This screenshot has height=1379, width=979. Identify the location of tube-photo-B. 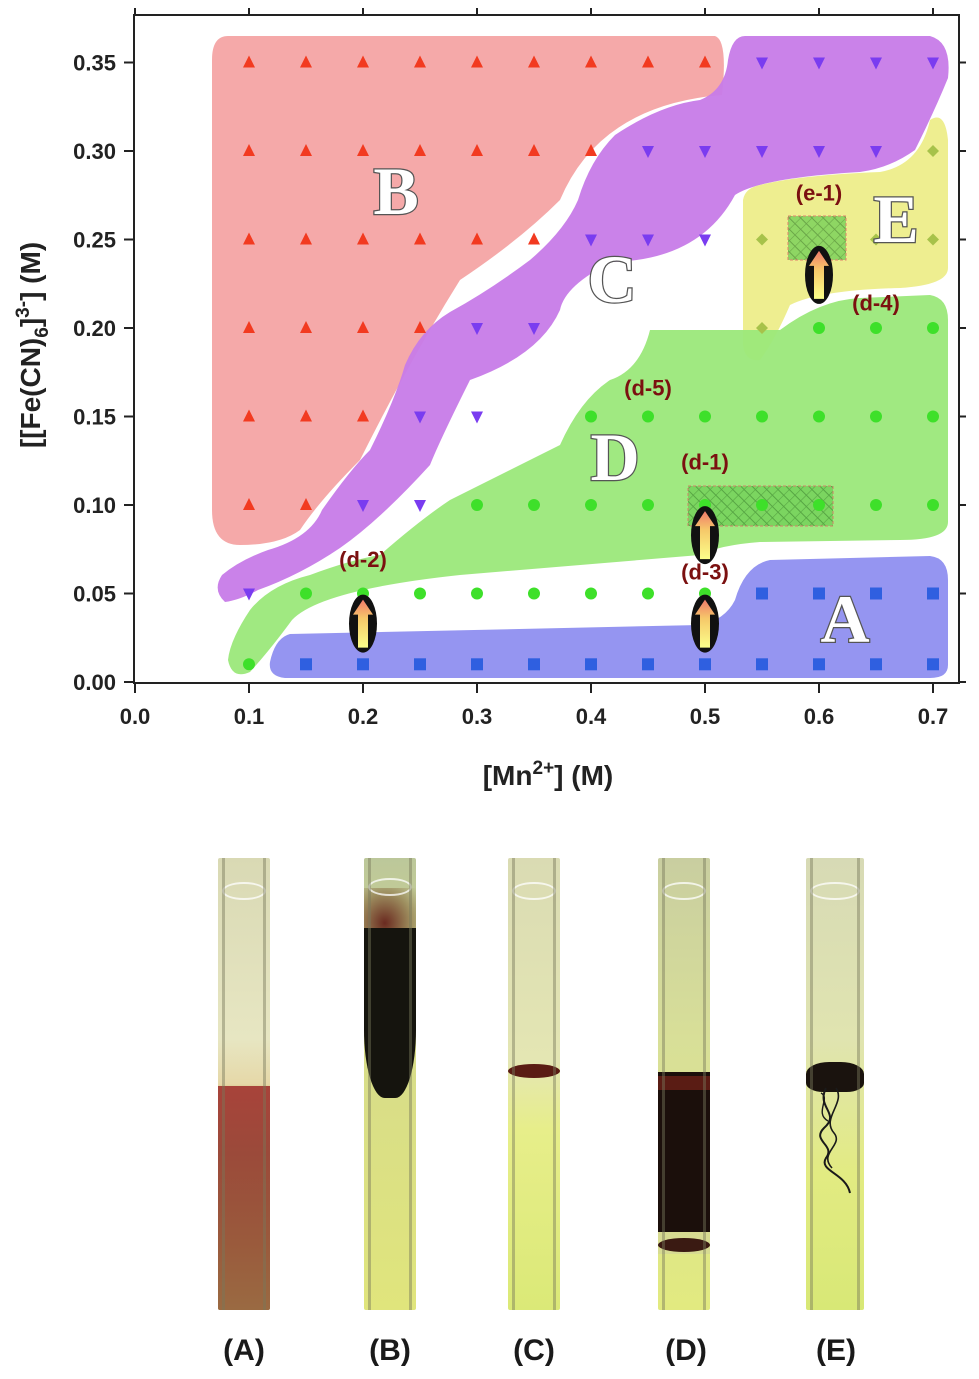
(390, 1084).